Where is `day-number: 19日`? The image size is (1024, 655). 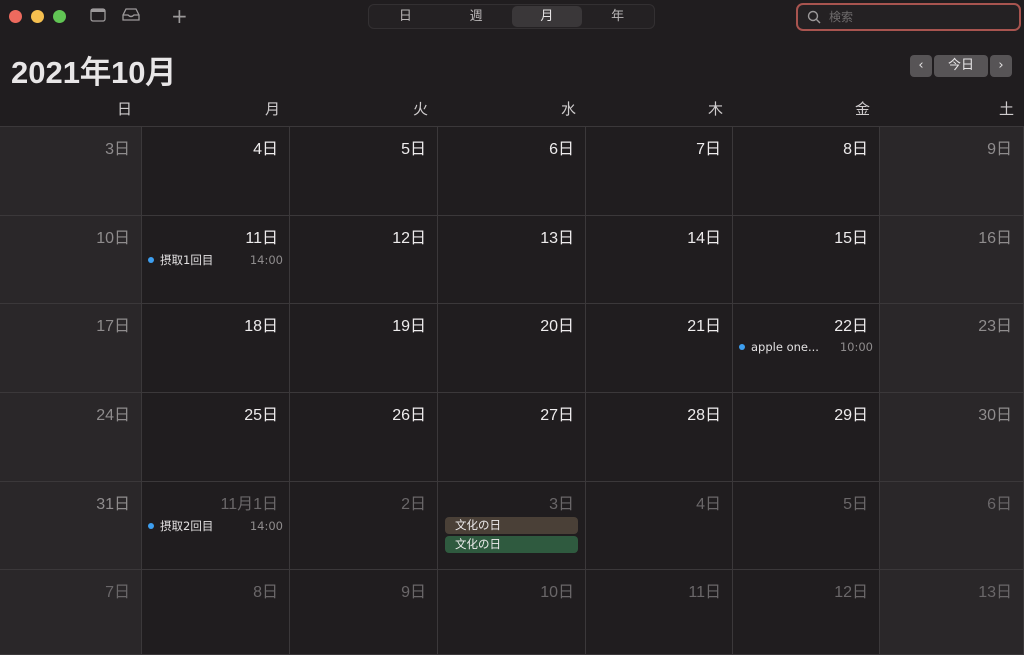
day-number: 19日 is located at coordinates (409, 326).